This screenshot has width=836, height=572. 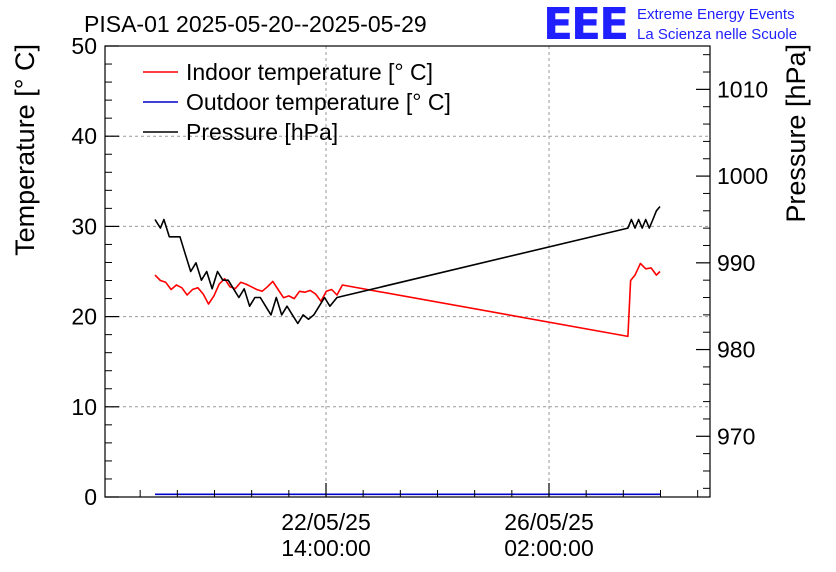 What do you see at coordinates (84, 317) in the screenshot?
I see `y-tick-label: 20` at bounding box center [84, 317].